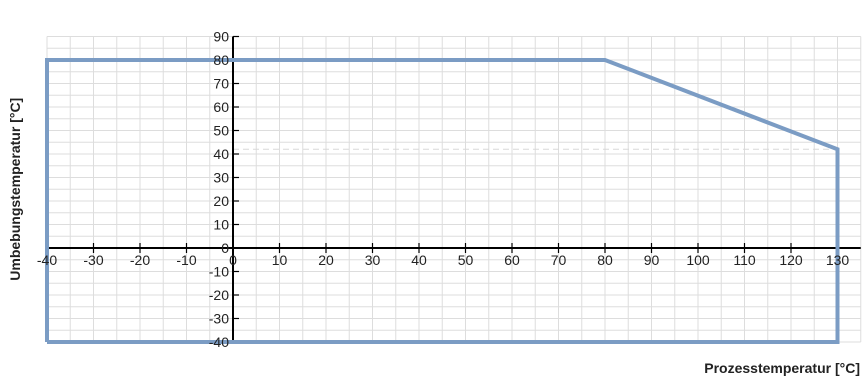 This screenshot has width=865, height=381. I want to click on y-tick-label: -30, so click(219, 319).